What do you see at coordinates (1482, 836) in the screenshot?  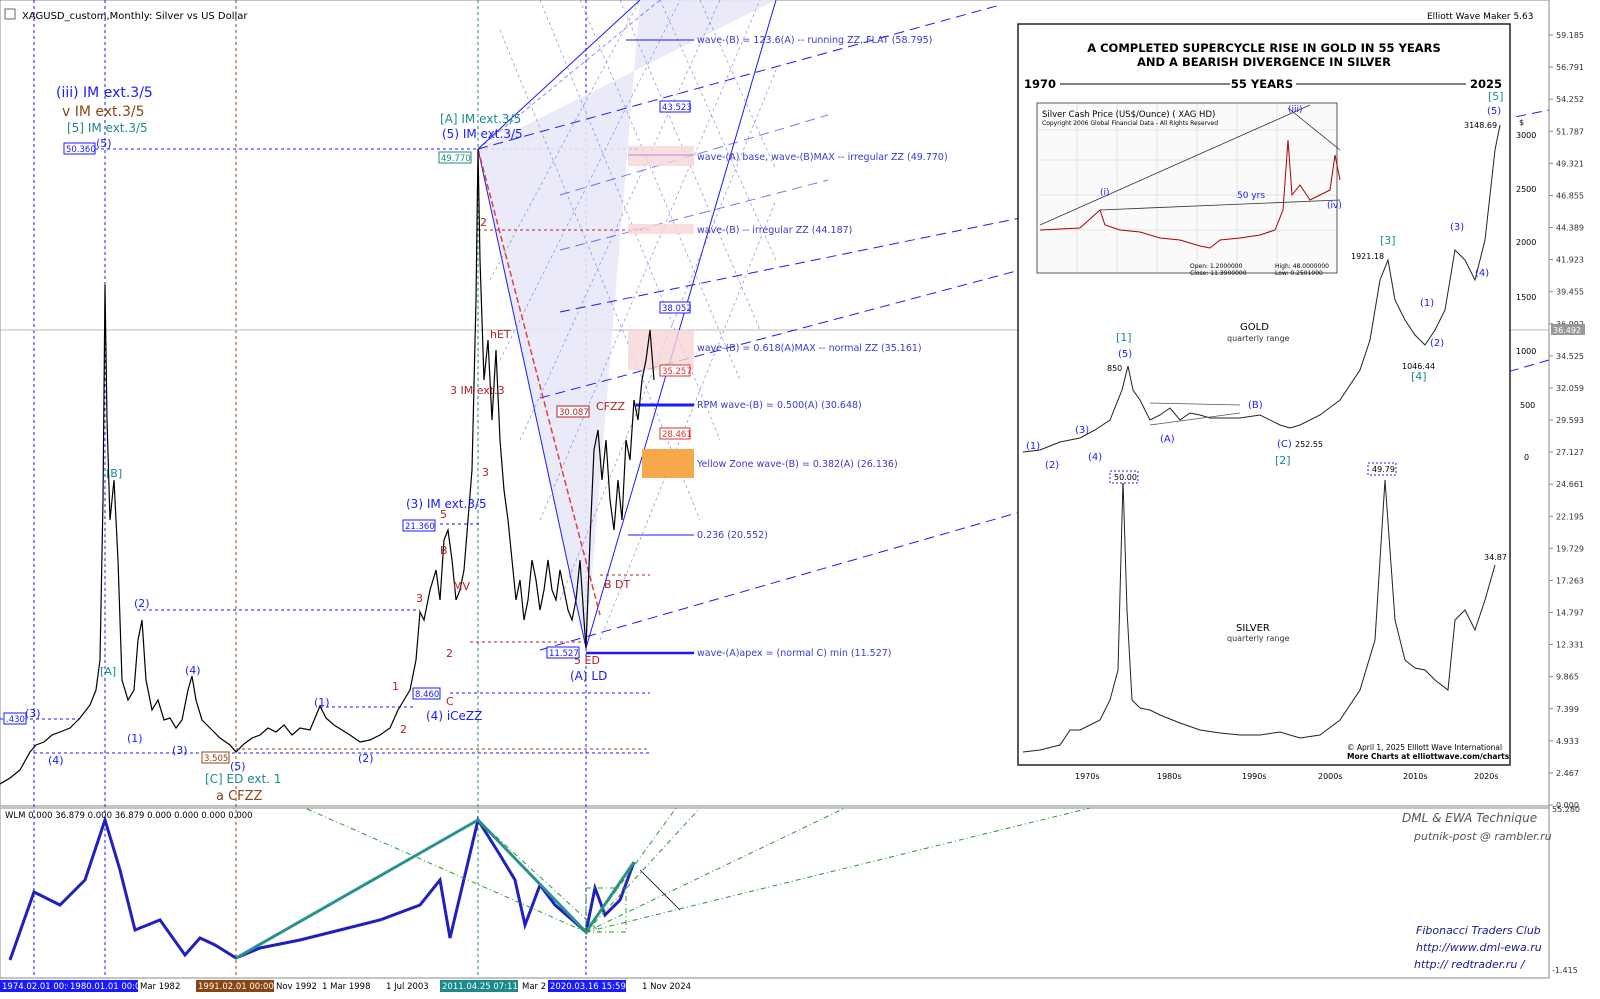 I see `credit-2: putnik-post @ rambler.ru` at bounding box center [1482, 836].